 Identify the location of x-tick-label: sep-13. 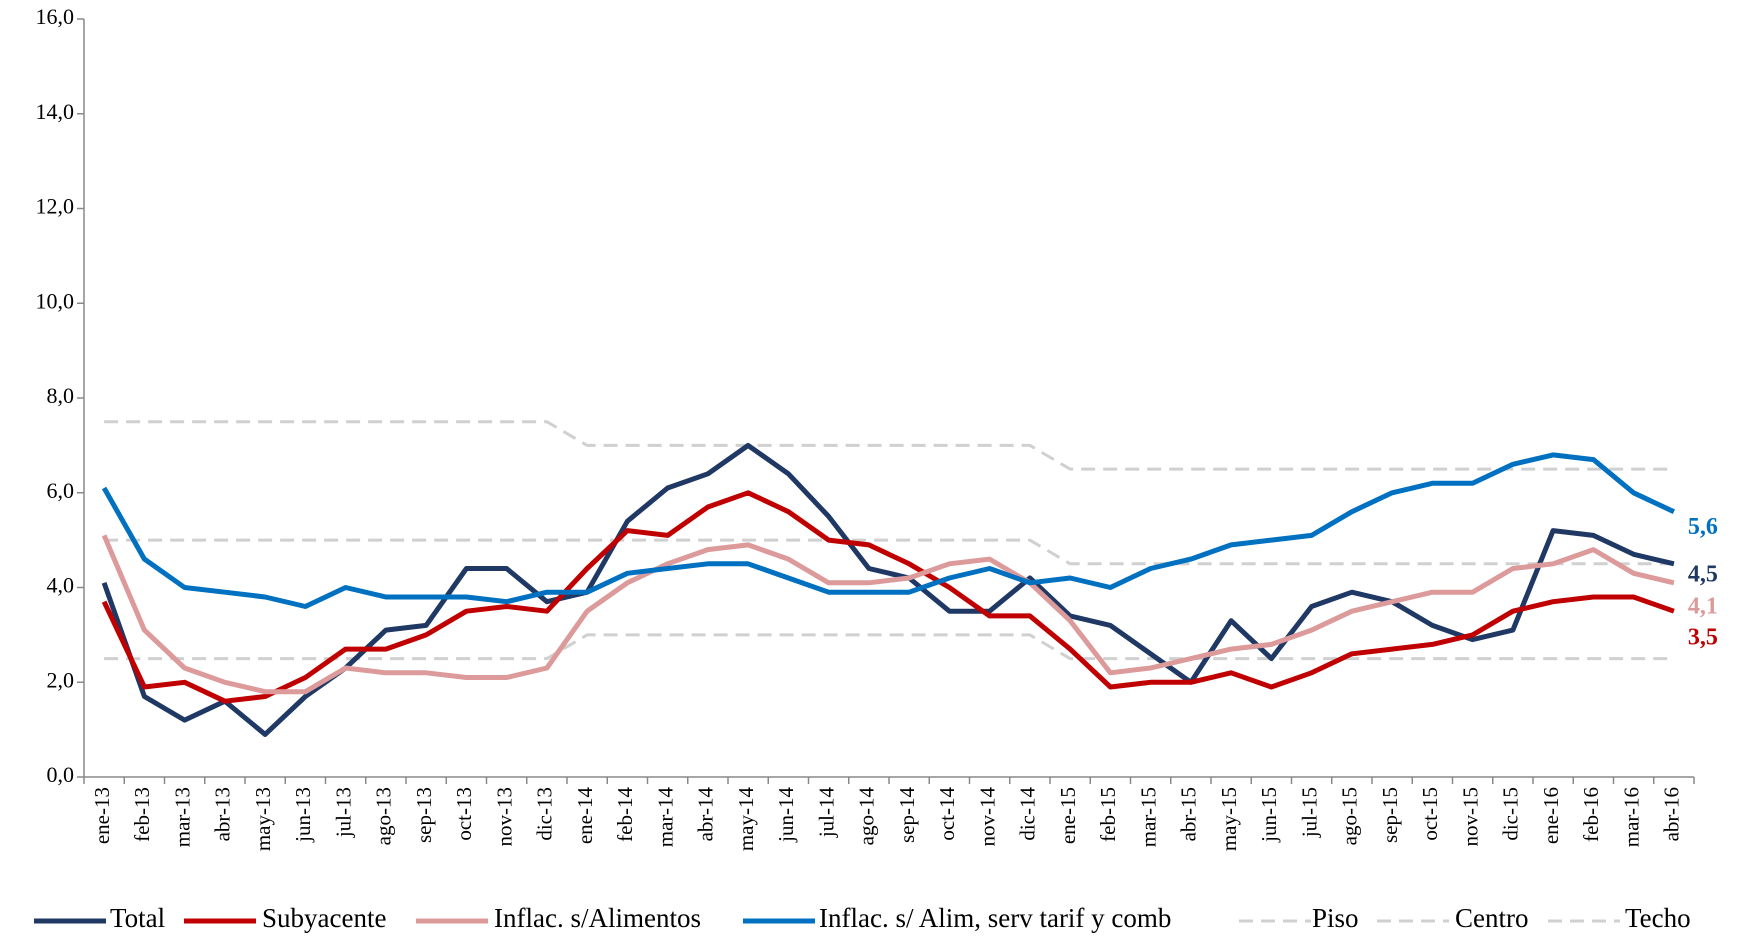
(424, 815).